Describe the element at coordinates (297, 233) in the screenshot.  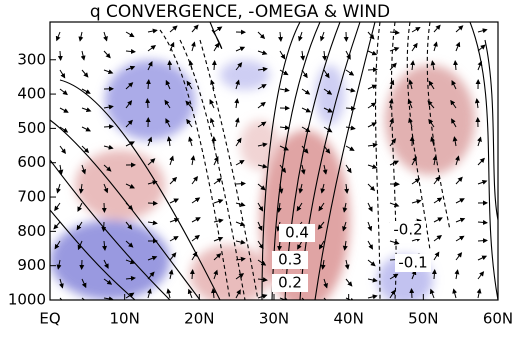
I see `contour-label: 0.4` at that location.